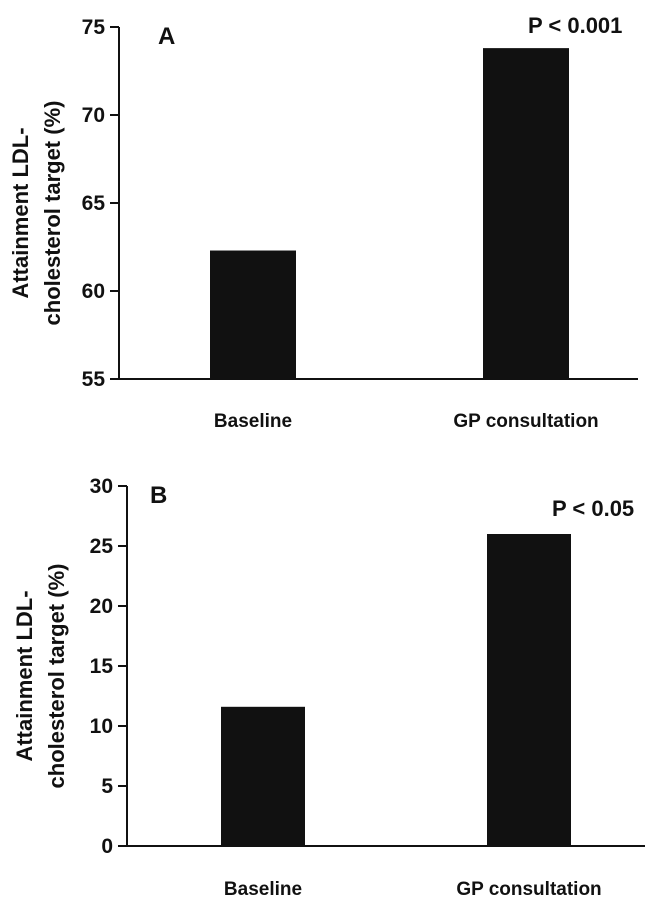 Image resolution: width=649 pixels, height=900 pixels. What do you see at coordinates (93, 115) in the screenshot?
I see `y-tick-label: 70` at bounding box center [93, 115].